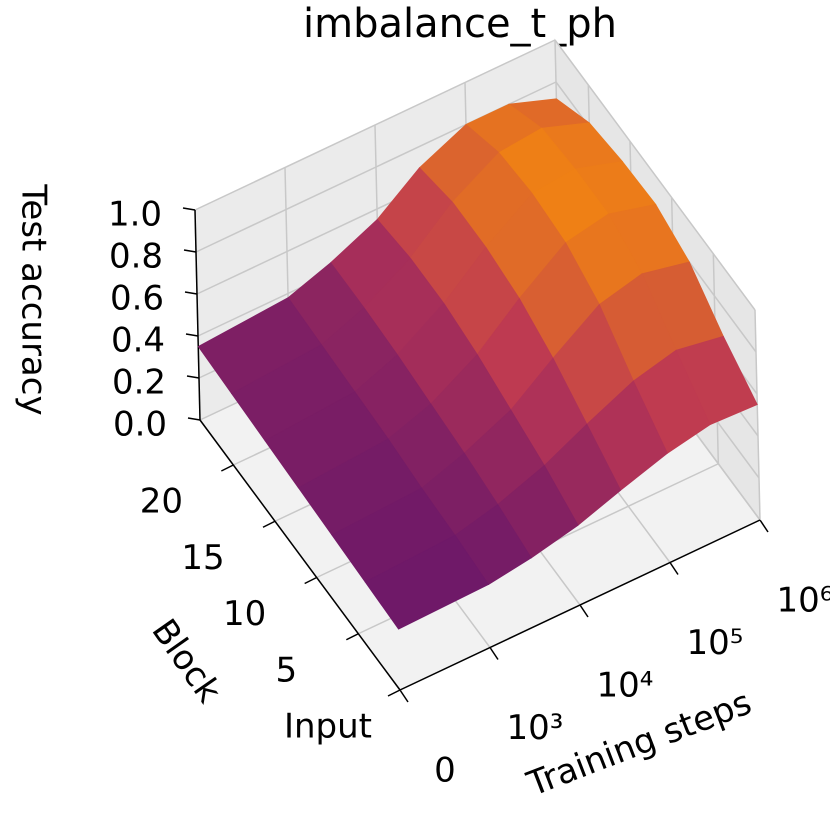  What do you see at coordinates (139, 383) in the screenshot?
I see `z-tick-label: 0.2` at bounding box center [139, 383].